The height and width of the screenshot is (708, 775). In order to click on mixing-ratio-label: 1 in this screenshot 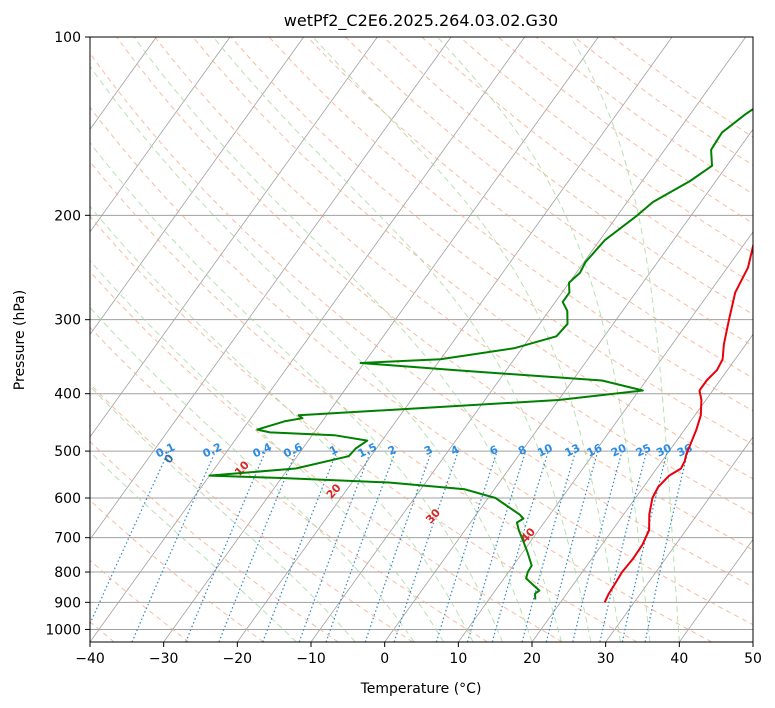, I will do `click(333, 450)`.